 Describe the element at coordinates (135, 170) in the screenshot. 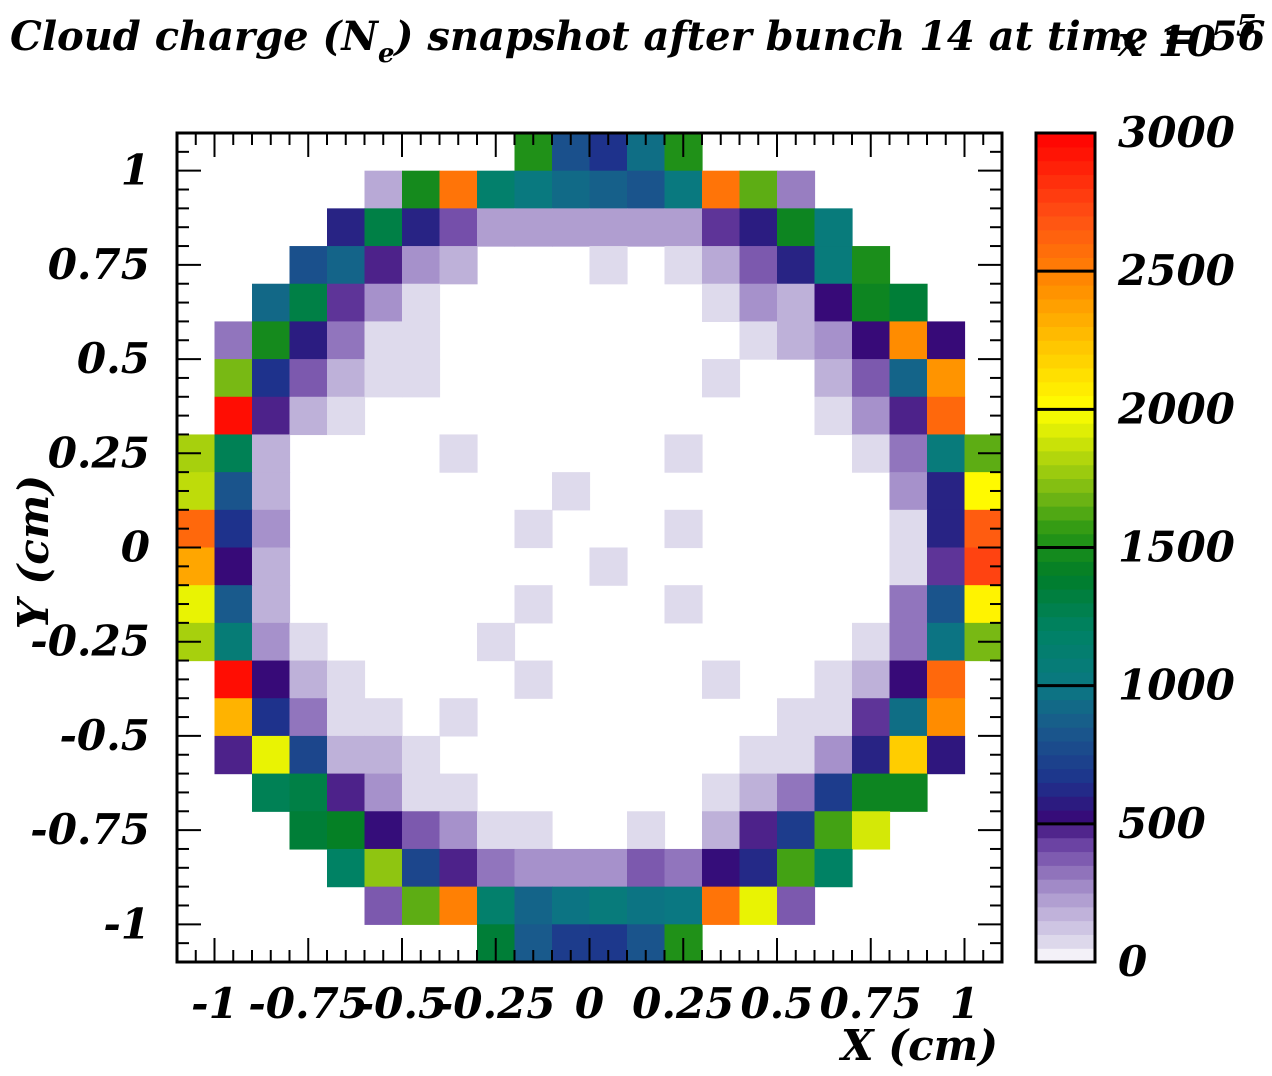

I see `y-tick-label: 1` at that location.